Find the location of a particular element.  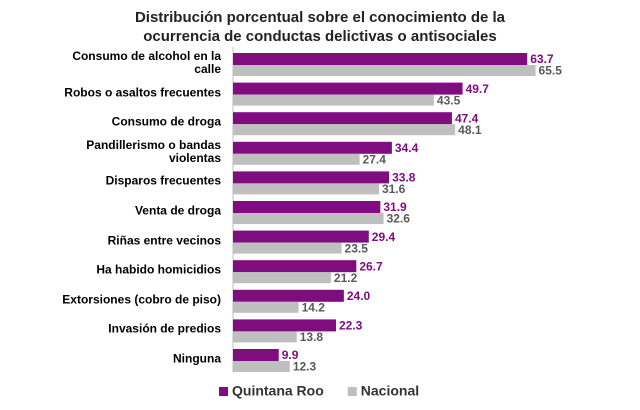

value-label: 23.5 is located at coordinates (357, 248).